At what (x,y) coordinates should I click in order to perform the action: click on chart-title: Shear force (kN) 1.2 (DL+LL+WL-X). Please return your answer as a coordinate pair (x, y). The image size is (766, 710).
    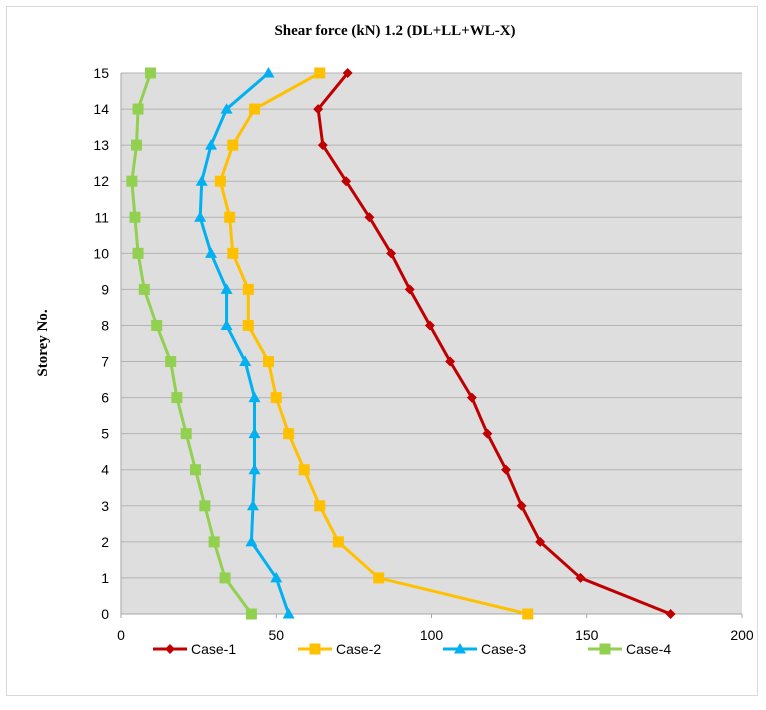
    Looking at the image, I should click on (394, 31).